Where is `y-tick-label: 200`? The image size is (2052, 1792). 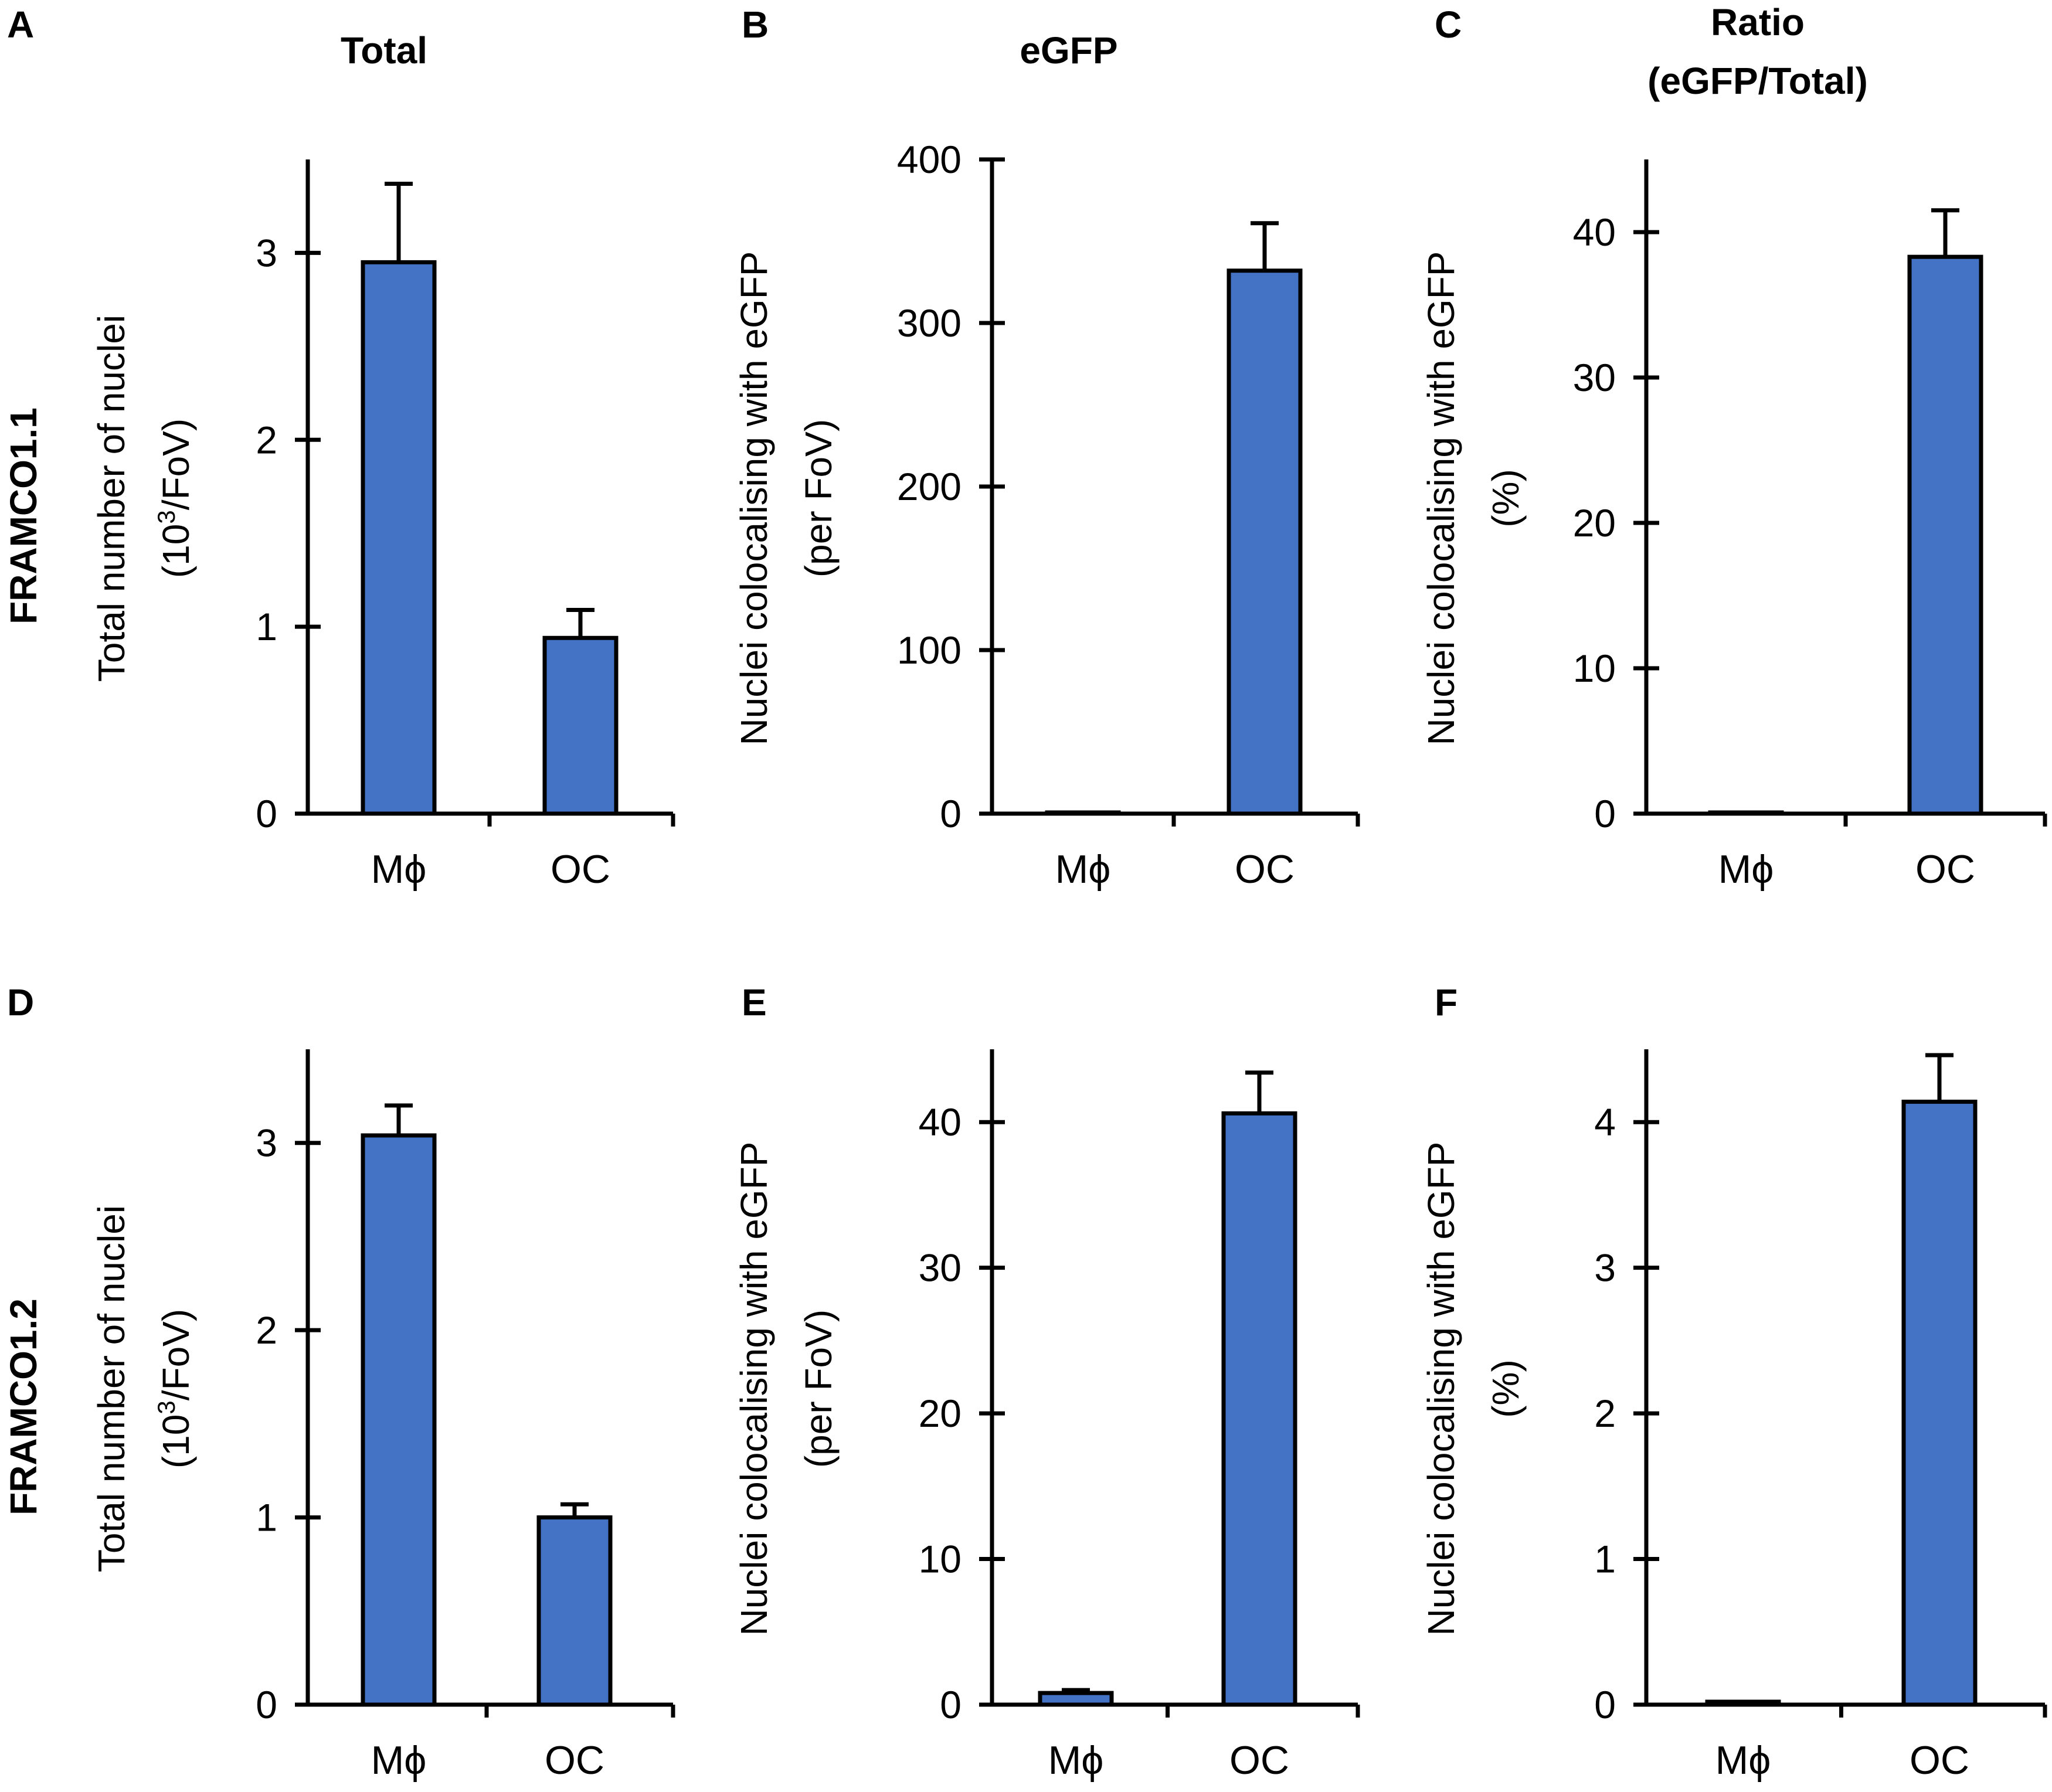
y-tick-label: 200 is located at coordinates (929, 487).